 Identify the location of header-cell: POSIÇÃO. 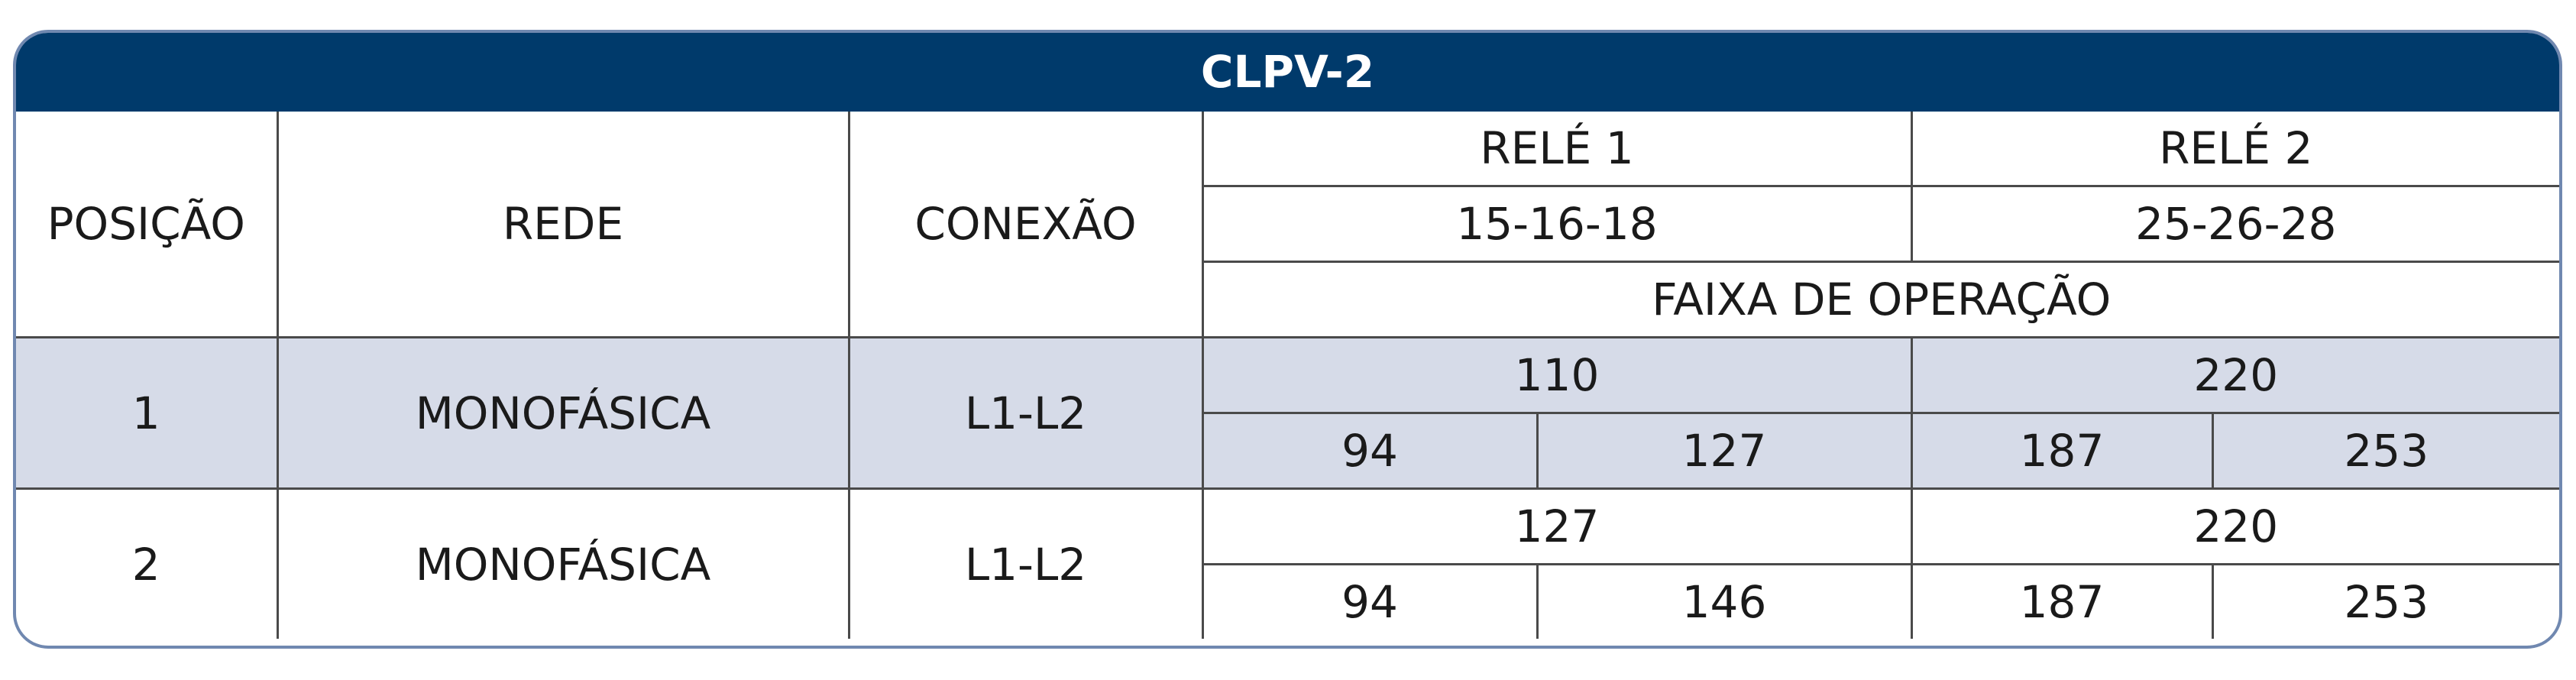
(147, 224).